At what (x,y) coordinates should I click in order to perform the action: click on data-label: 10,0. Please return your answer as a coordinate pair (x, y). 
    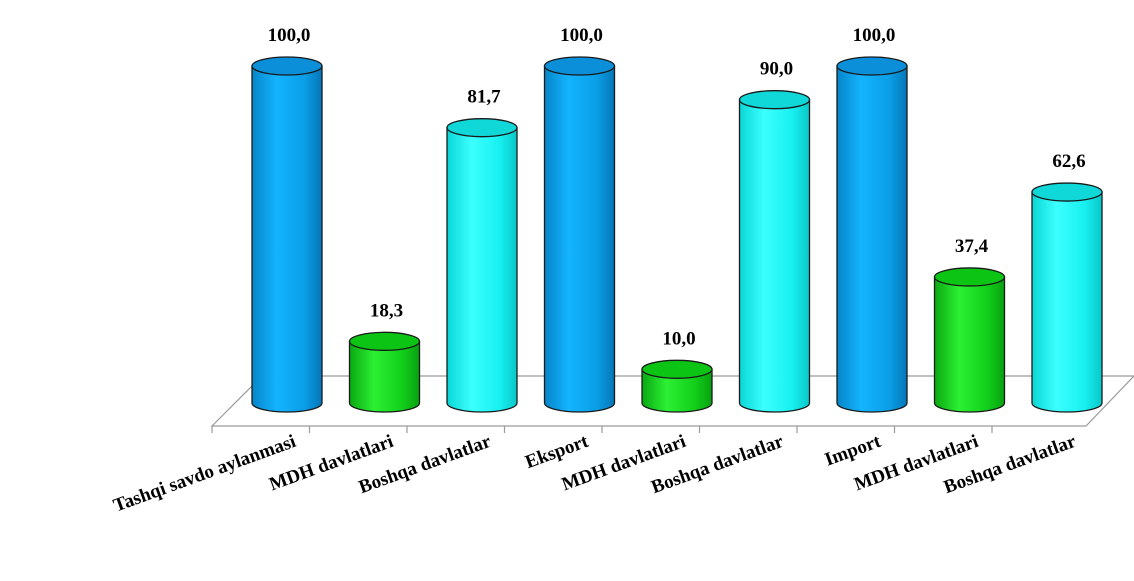
    Looking at the image, I should click on (678, 338).